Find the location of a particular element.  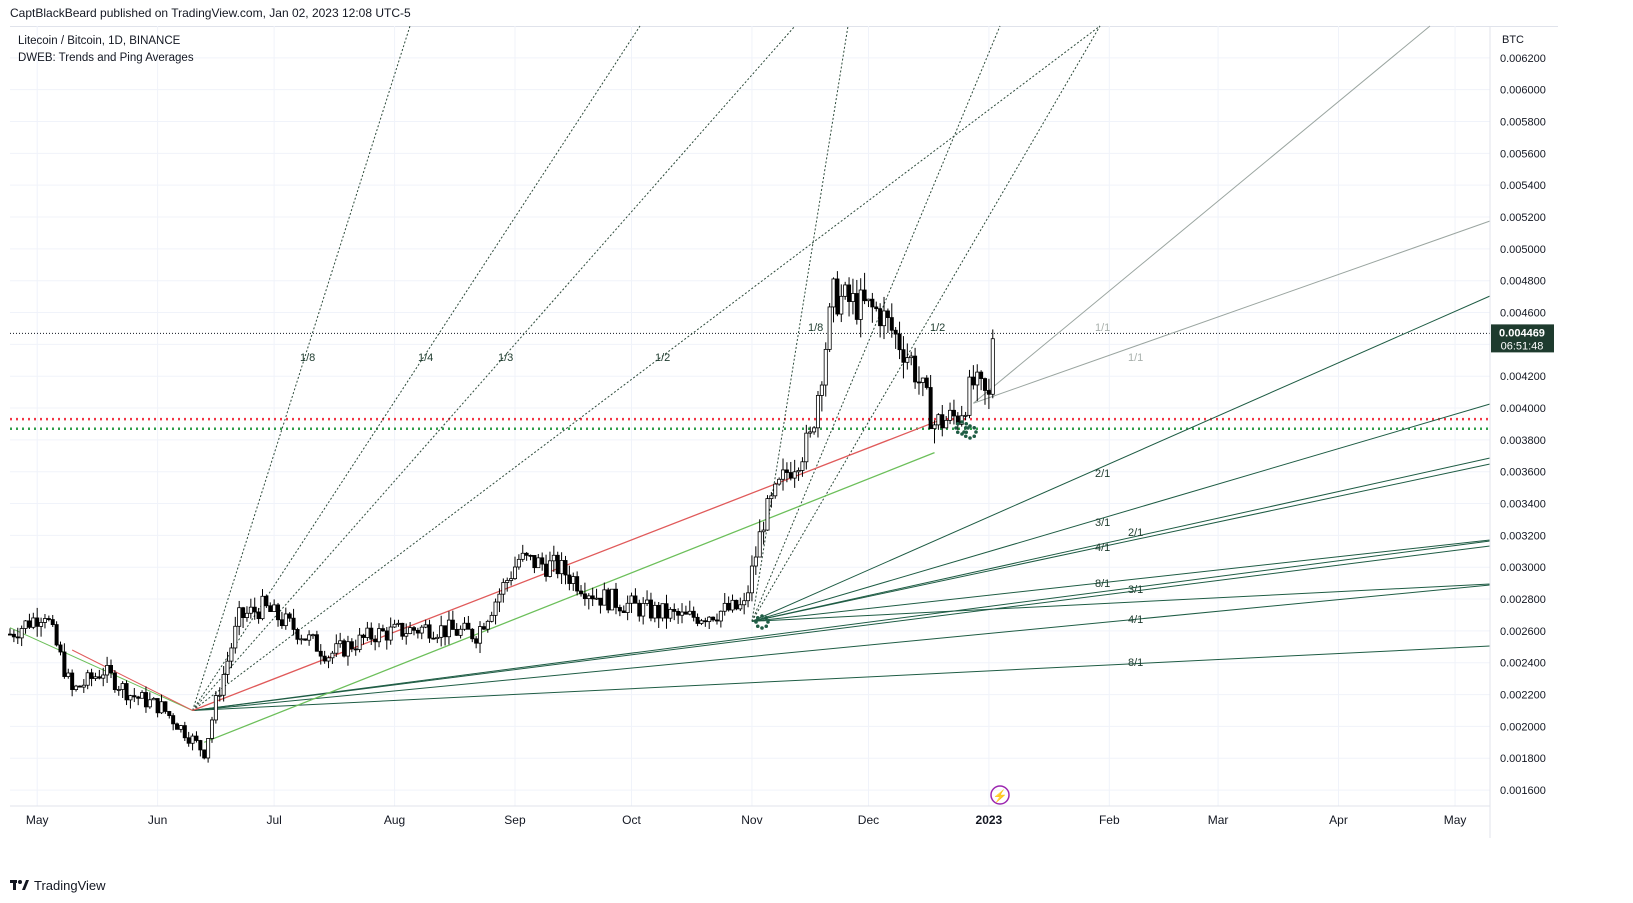

indicator-title: DWEB: Trends and Ping Averages is located at coordinates (106, 58).